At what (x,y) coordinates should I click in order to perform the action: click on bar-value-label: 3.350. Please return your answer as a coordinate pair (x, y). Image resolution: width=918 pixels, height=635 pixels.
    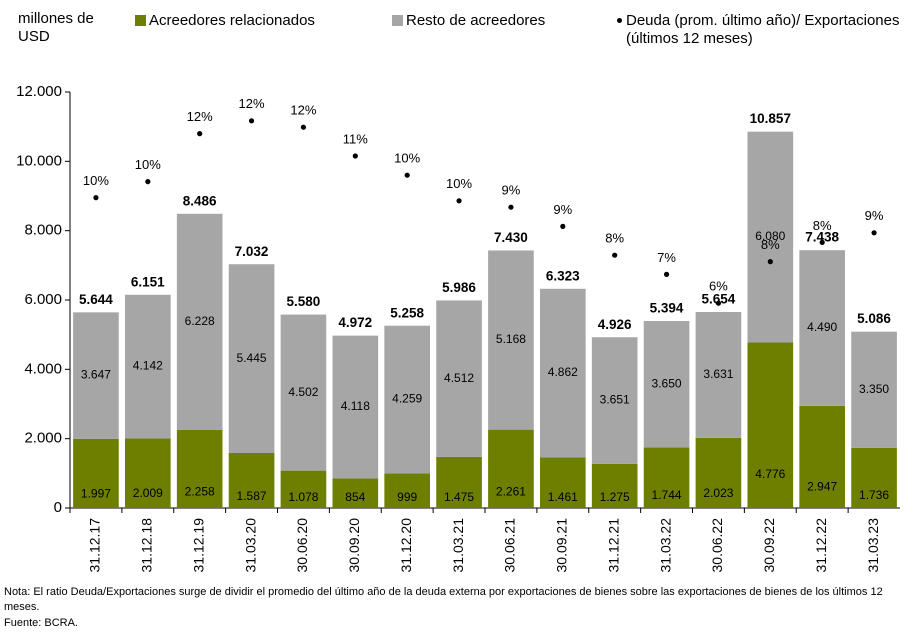
    Looking at the image, I should click on (874, 389).